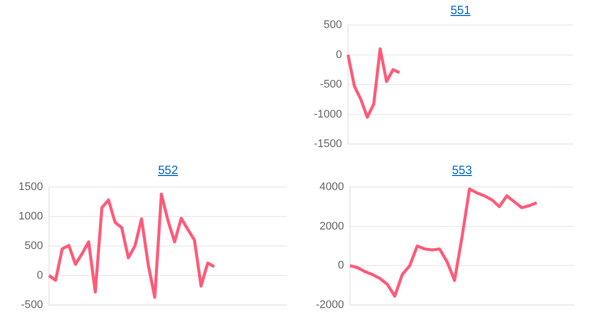 The image size is (609, 323). Describe the element at coordinates (332, 226) in the screenshot. I see `y-tick-label: 2000` at that location.